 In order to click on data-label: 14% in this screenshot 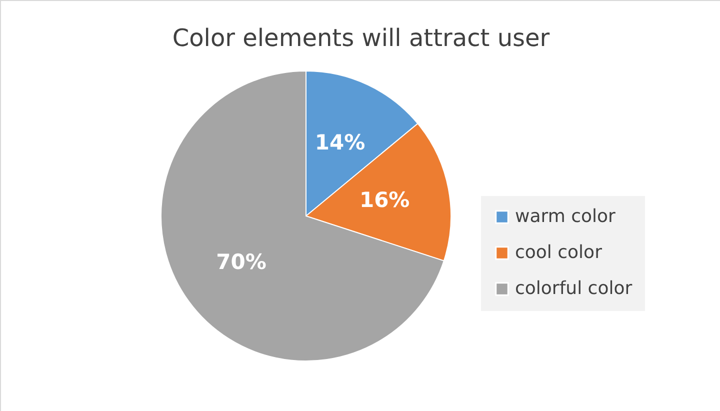, I will do `click(340, 142)`.